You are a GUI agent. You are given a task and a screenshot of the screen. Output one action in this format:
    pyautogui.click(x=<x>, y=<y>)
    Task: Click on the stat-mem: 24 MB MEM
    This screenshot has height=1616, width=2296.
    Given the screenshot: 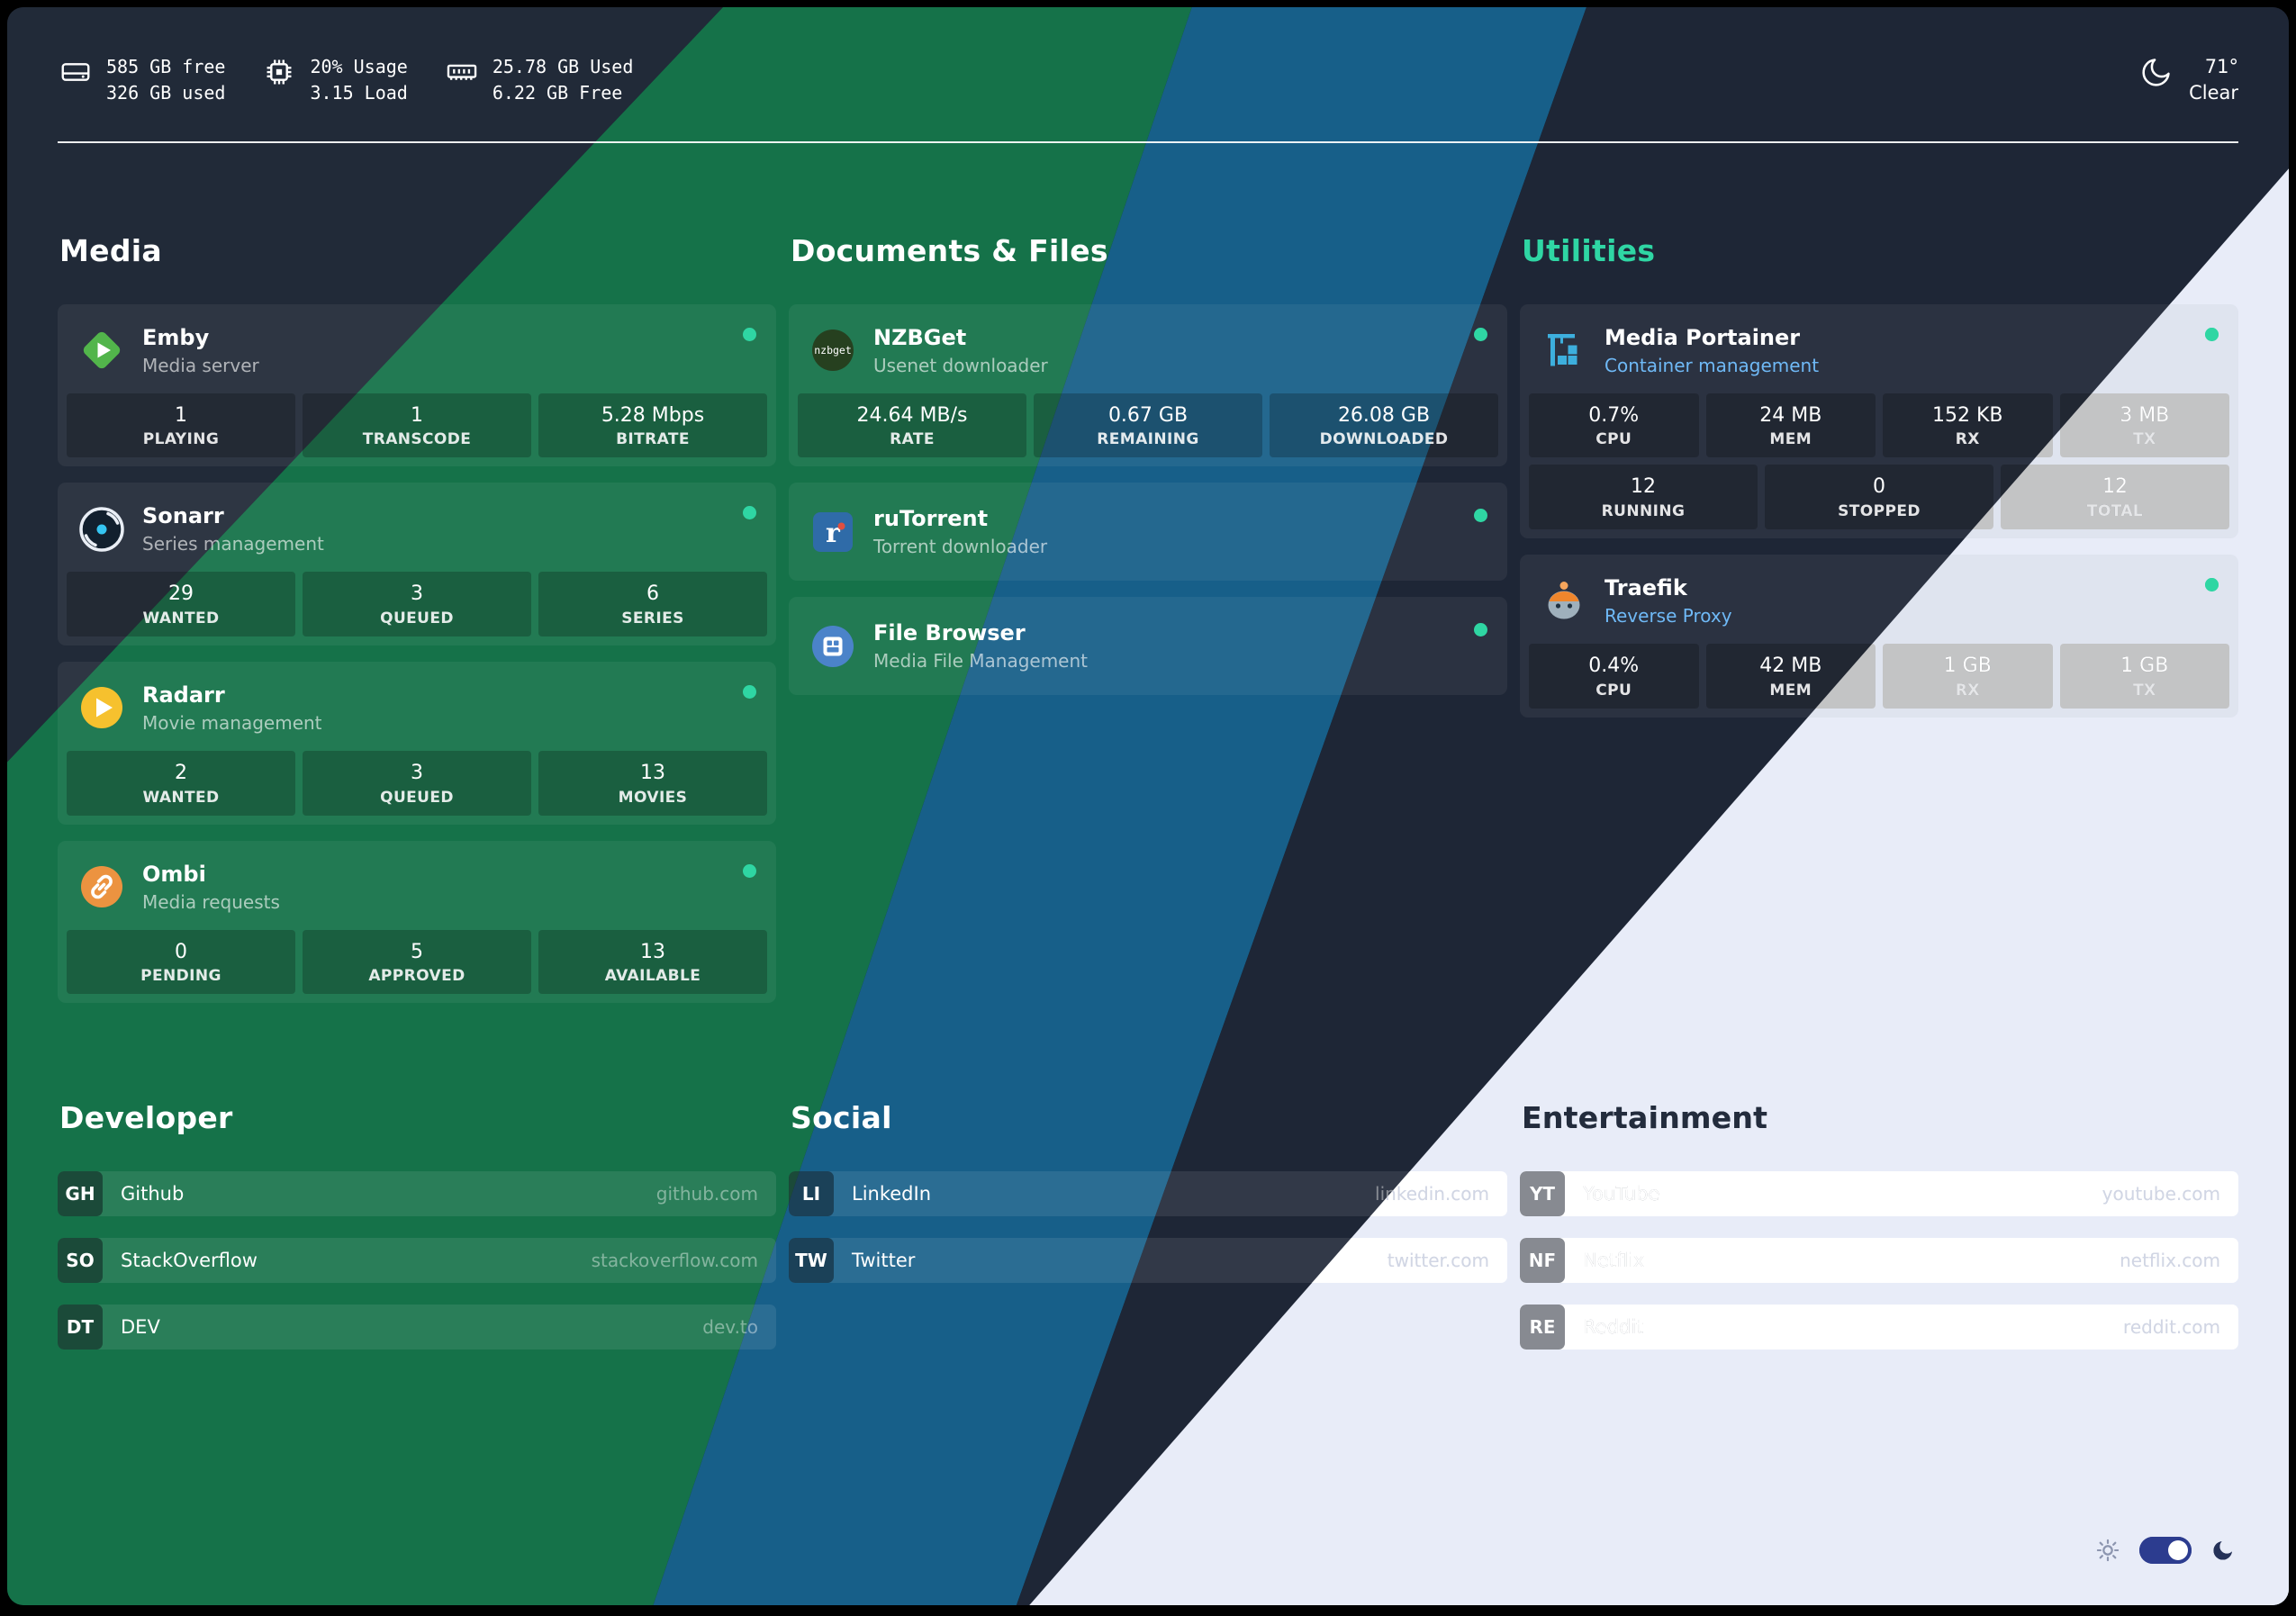 What is the action you would take?
    pyautogui.click(x=1790, y=425)
    